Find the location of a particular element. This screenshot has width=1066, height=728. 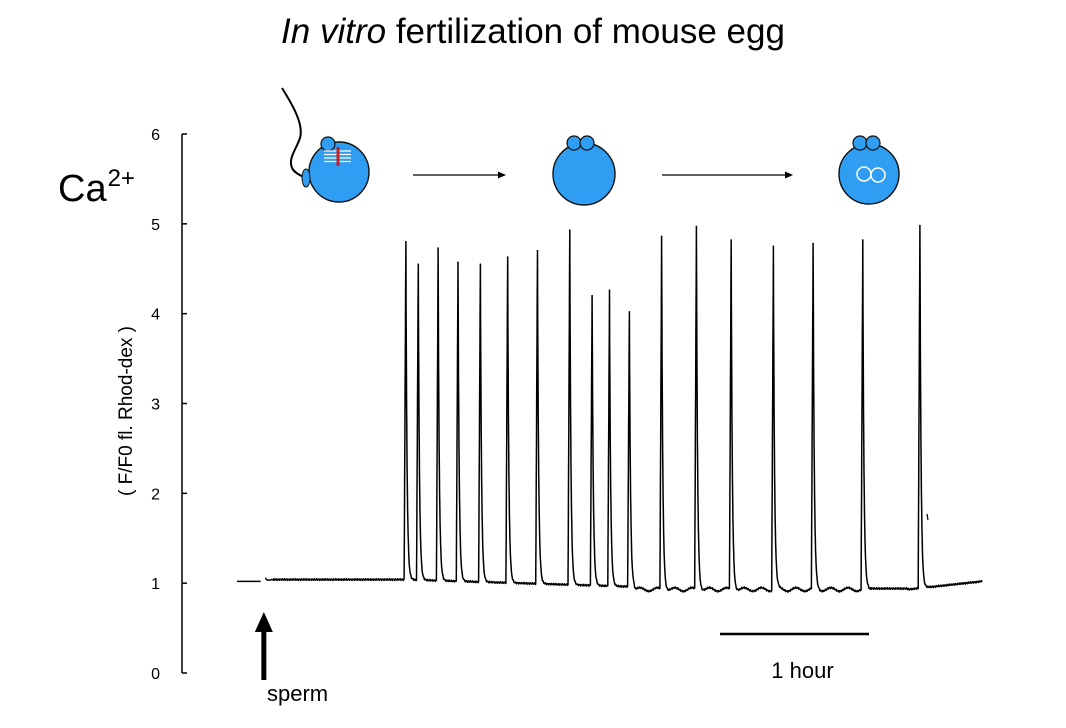

y-tick-label: 4 is located at coordinates (155, 315).